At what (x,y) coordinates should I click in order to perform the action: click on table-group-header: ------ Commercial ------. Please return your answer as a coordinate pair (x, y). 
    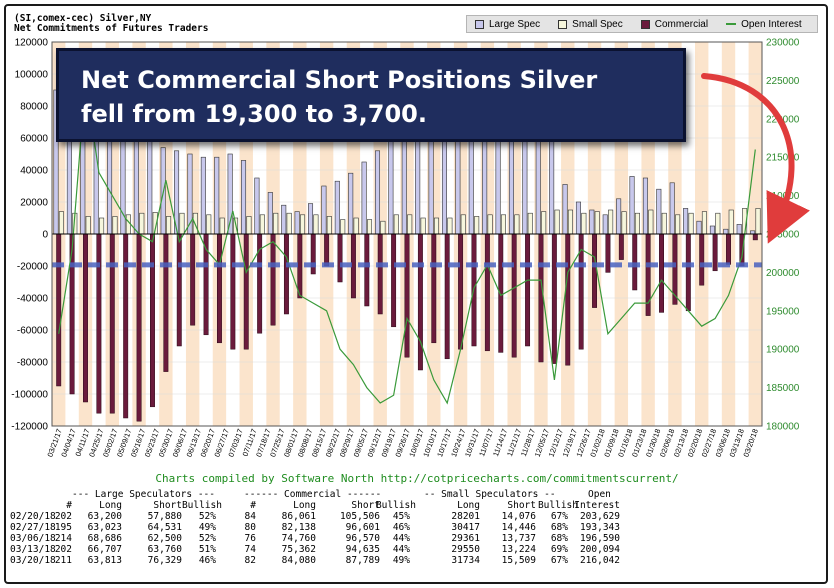
    Looking at the image, I should click on (313, 494).